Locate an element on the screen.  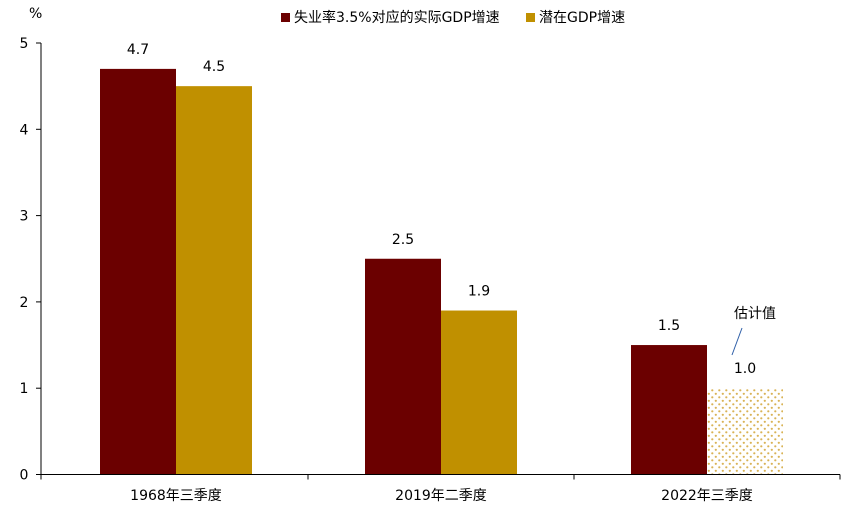
data-label: 1.5 is located at coordinates (669, 326).